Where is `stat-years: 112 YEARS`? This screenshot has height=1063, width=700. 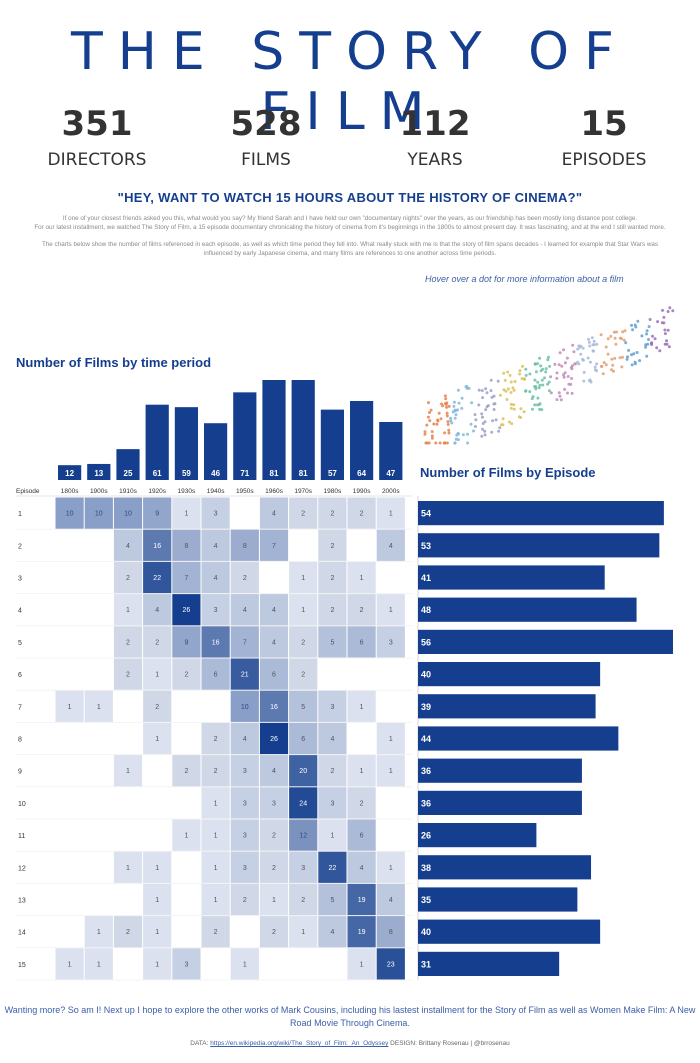 stat-years: 112 YEARS is located at coordinates (435, 137).